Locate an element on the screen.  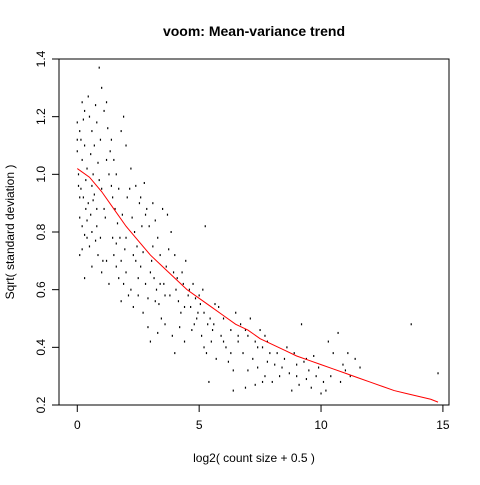
x-tick-label: 10 is located at coordinates (321, 425).